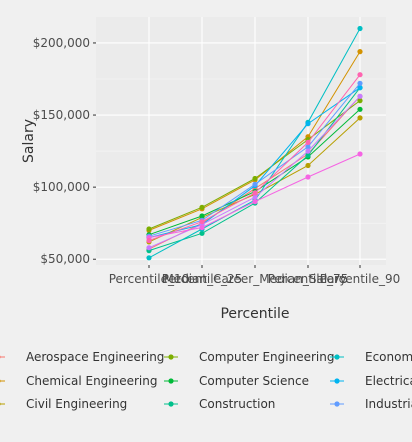 This screenshot has height=442, width=412. Describe the element at coordinates (388, 357) in the screenshot. I see `legend-label: Economics` at that location.